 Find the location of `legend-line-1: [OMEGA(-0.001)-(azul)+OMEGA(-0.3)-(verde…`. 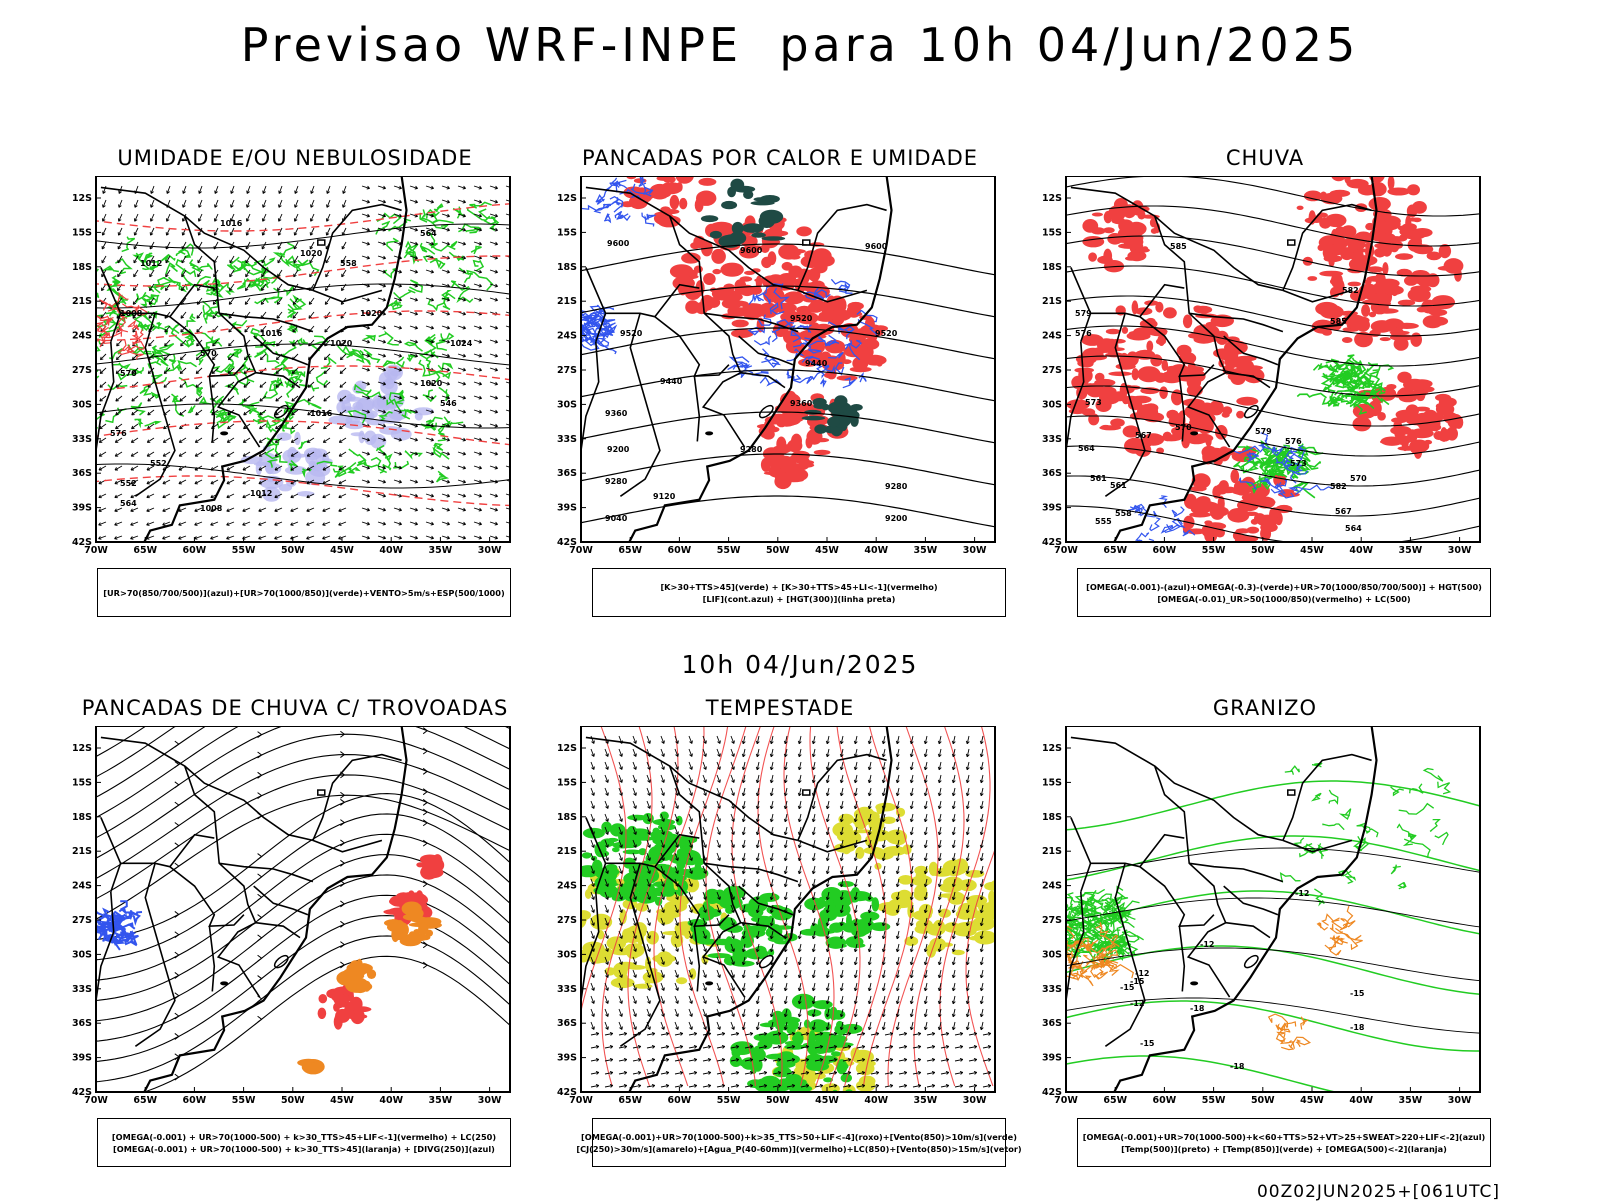

legend-line-1: [OMEGA(-0.001)-(azul)+OMEGA(-0.3)-(verde… is located at coordinates (1284, 587).